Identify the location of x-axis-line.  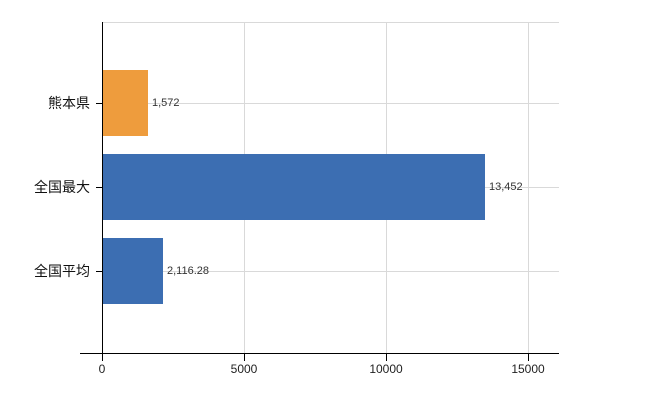
(319, 353).